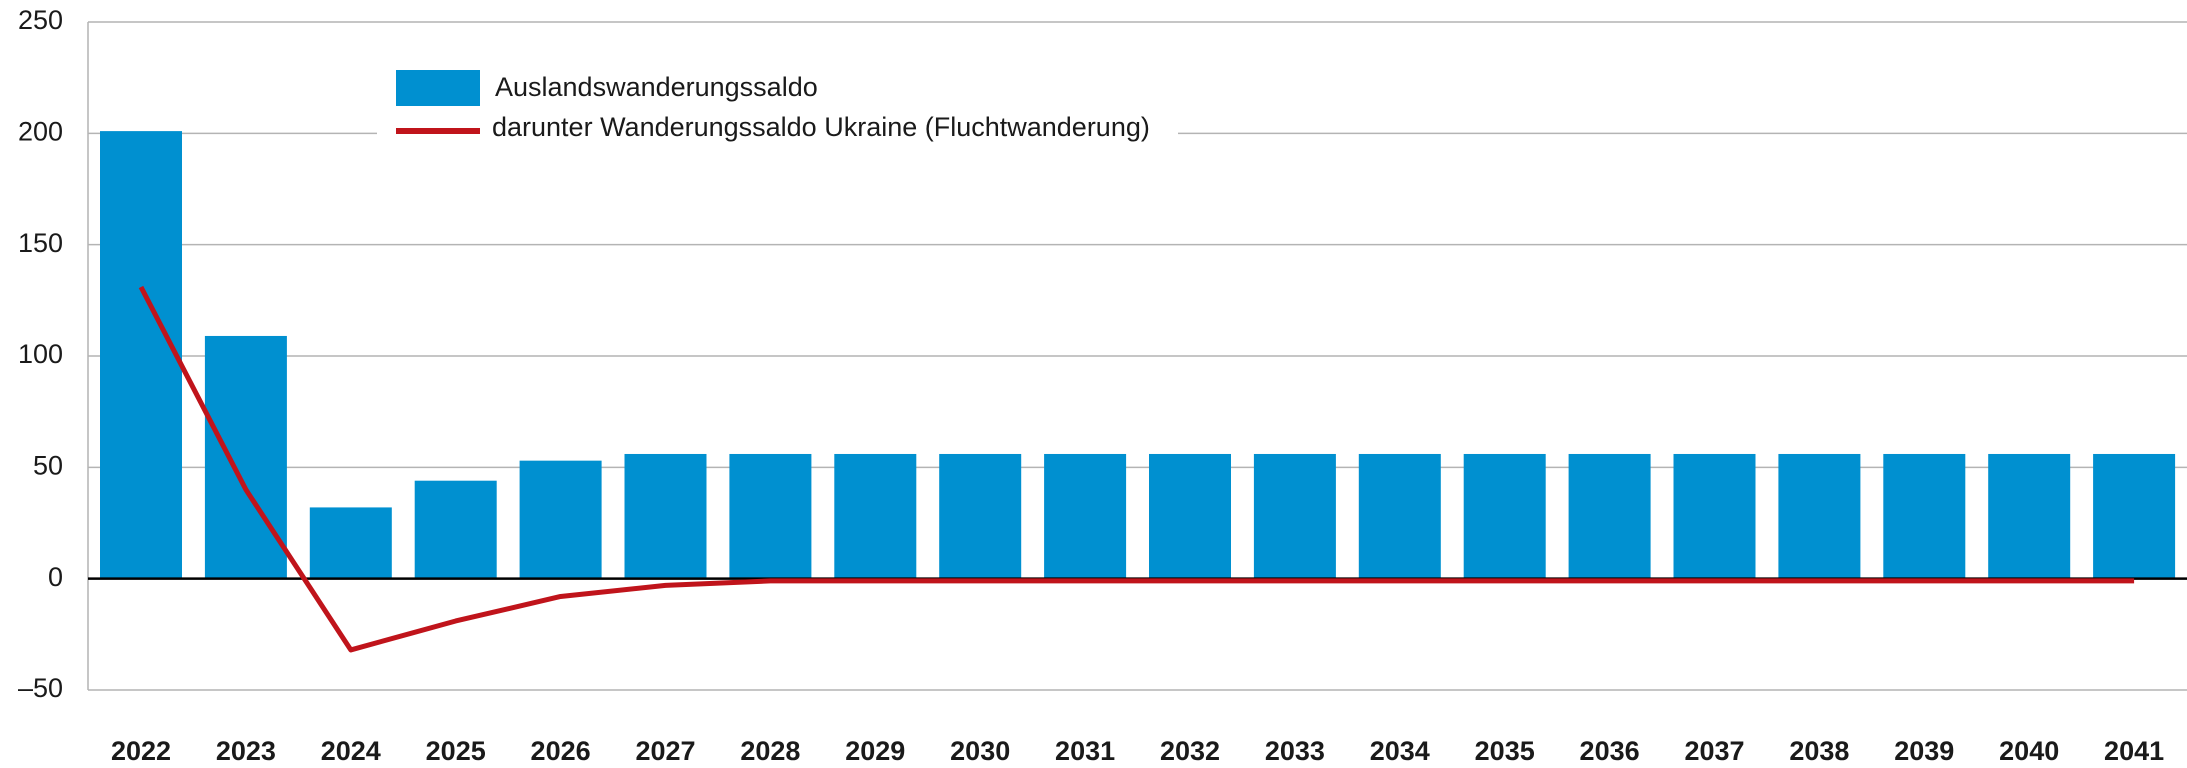 The height and width of the screenshot is (768, 2187). Describe the element at coordinates (980, 751) in the screenshot. I see `x-tick-label: 2030` at that location.